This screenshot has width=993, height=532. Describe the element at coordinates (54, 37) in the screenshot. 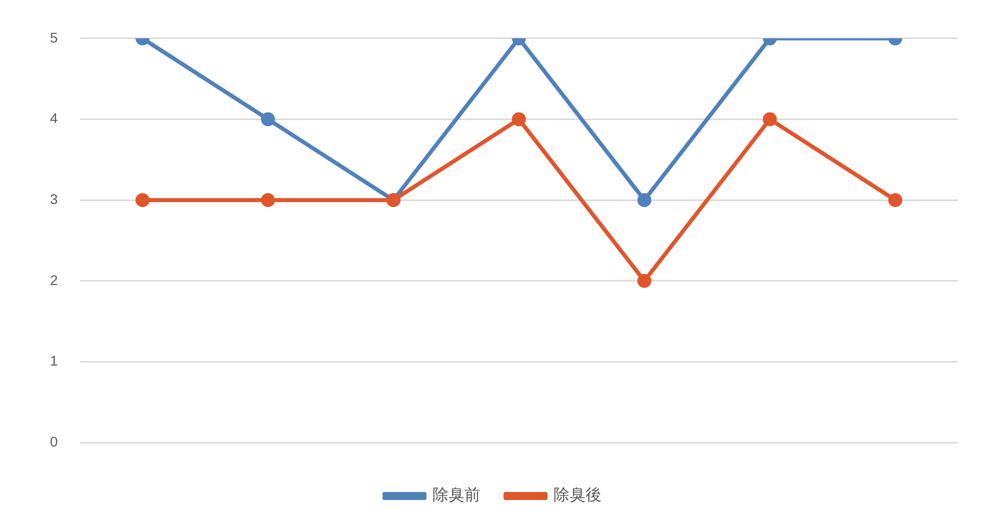

I see `y-tick-label: 5` at that location.